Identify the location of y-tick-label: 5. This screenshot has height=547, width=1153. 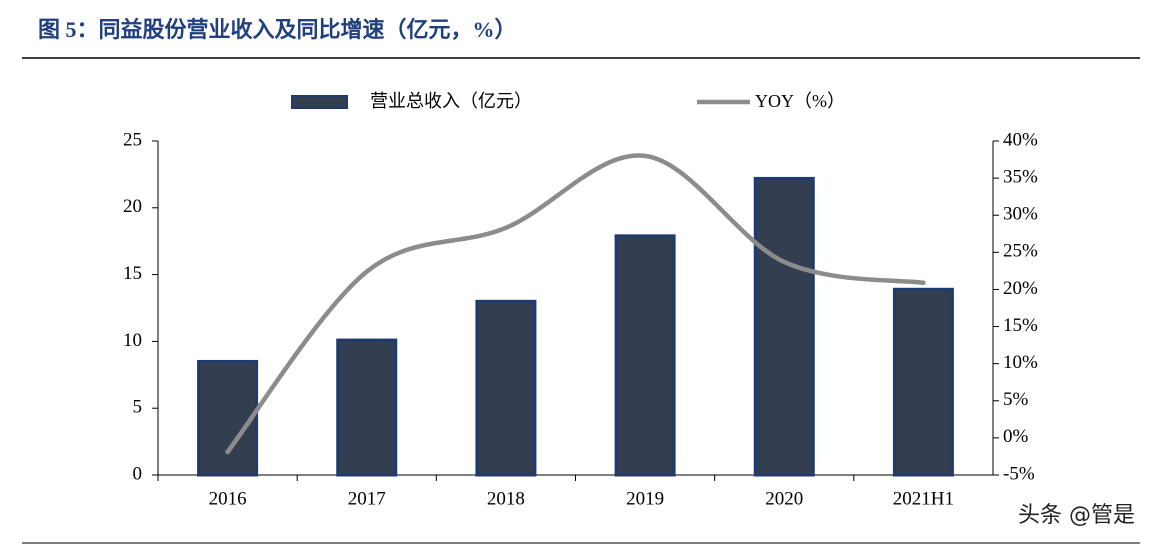
(138, 407).